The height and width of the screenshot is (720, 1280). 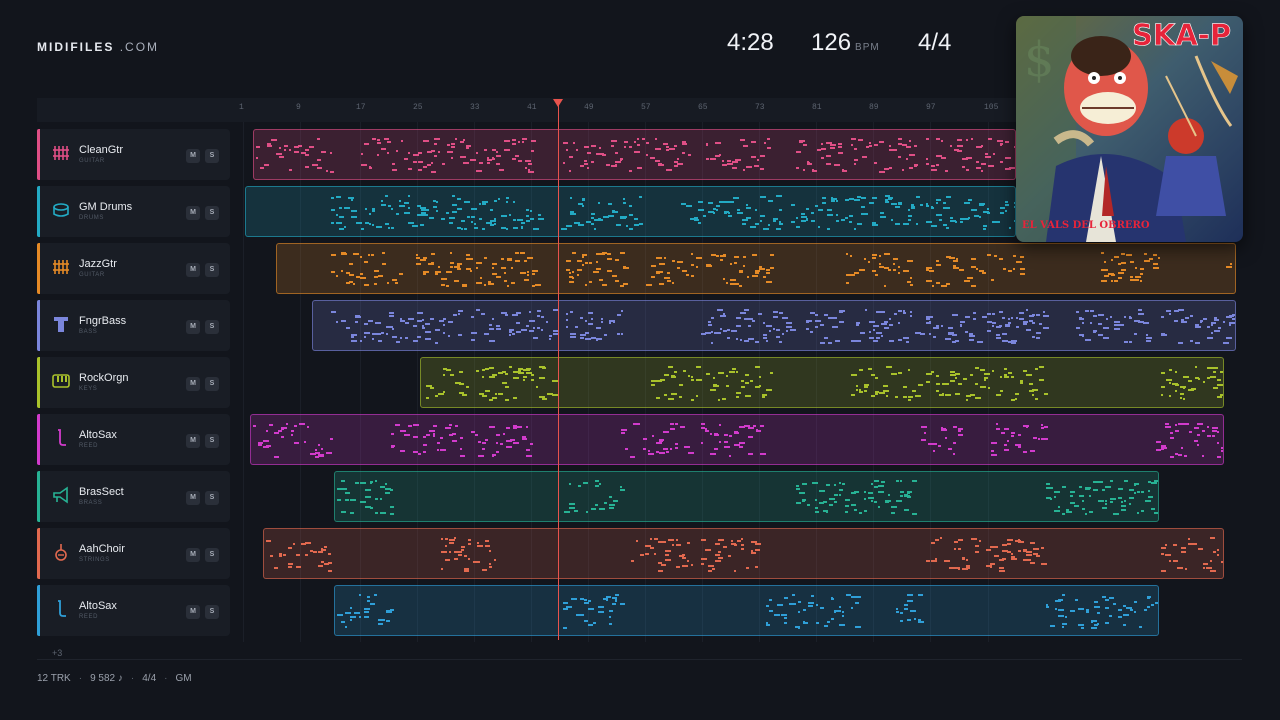 What do you see at coordinates (149, 678) in the screenshot?
I see `footer-meter: 4/4` at bounding box center [149, 678].